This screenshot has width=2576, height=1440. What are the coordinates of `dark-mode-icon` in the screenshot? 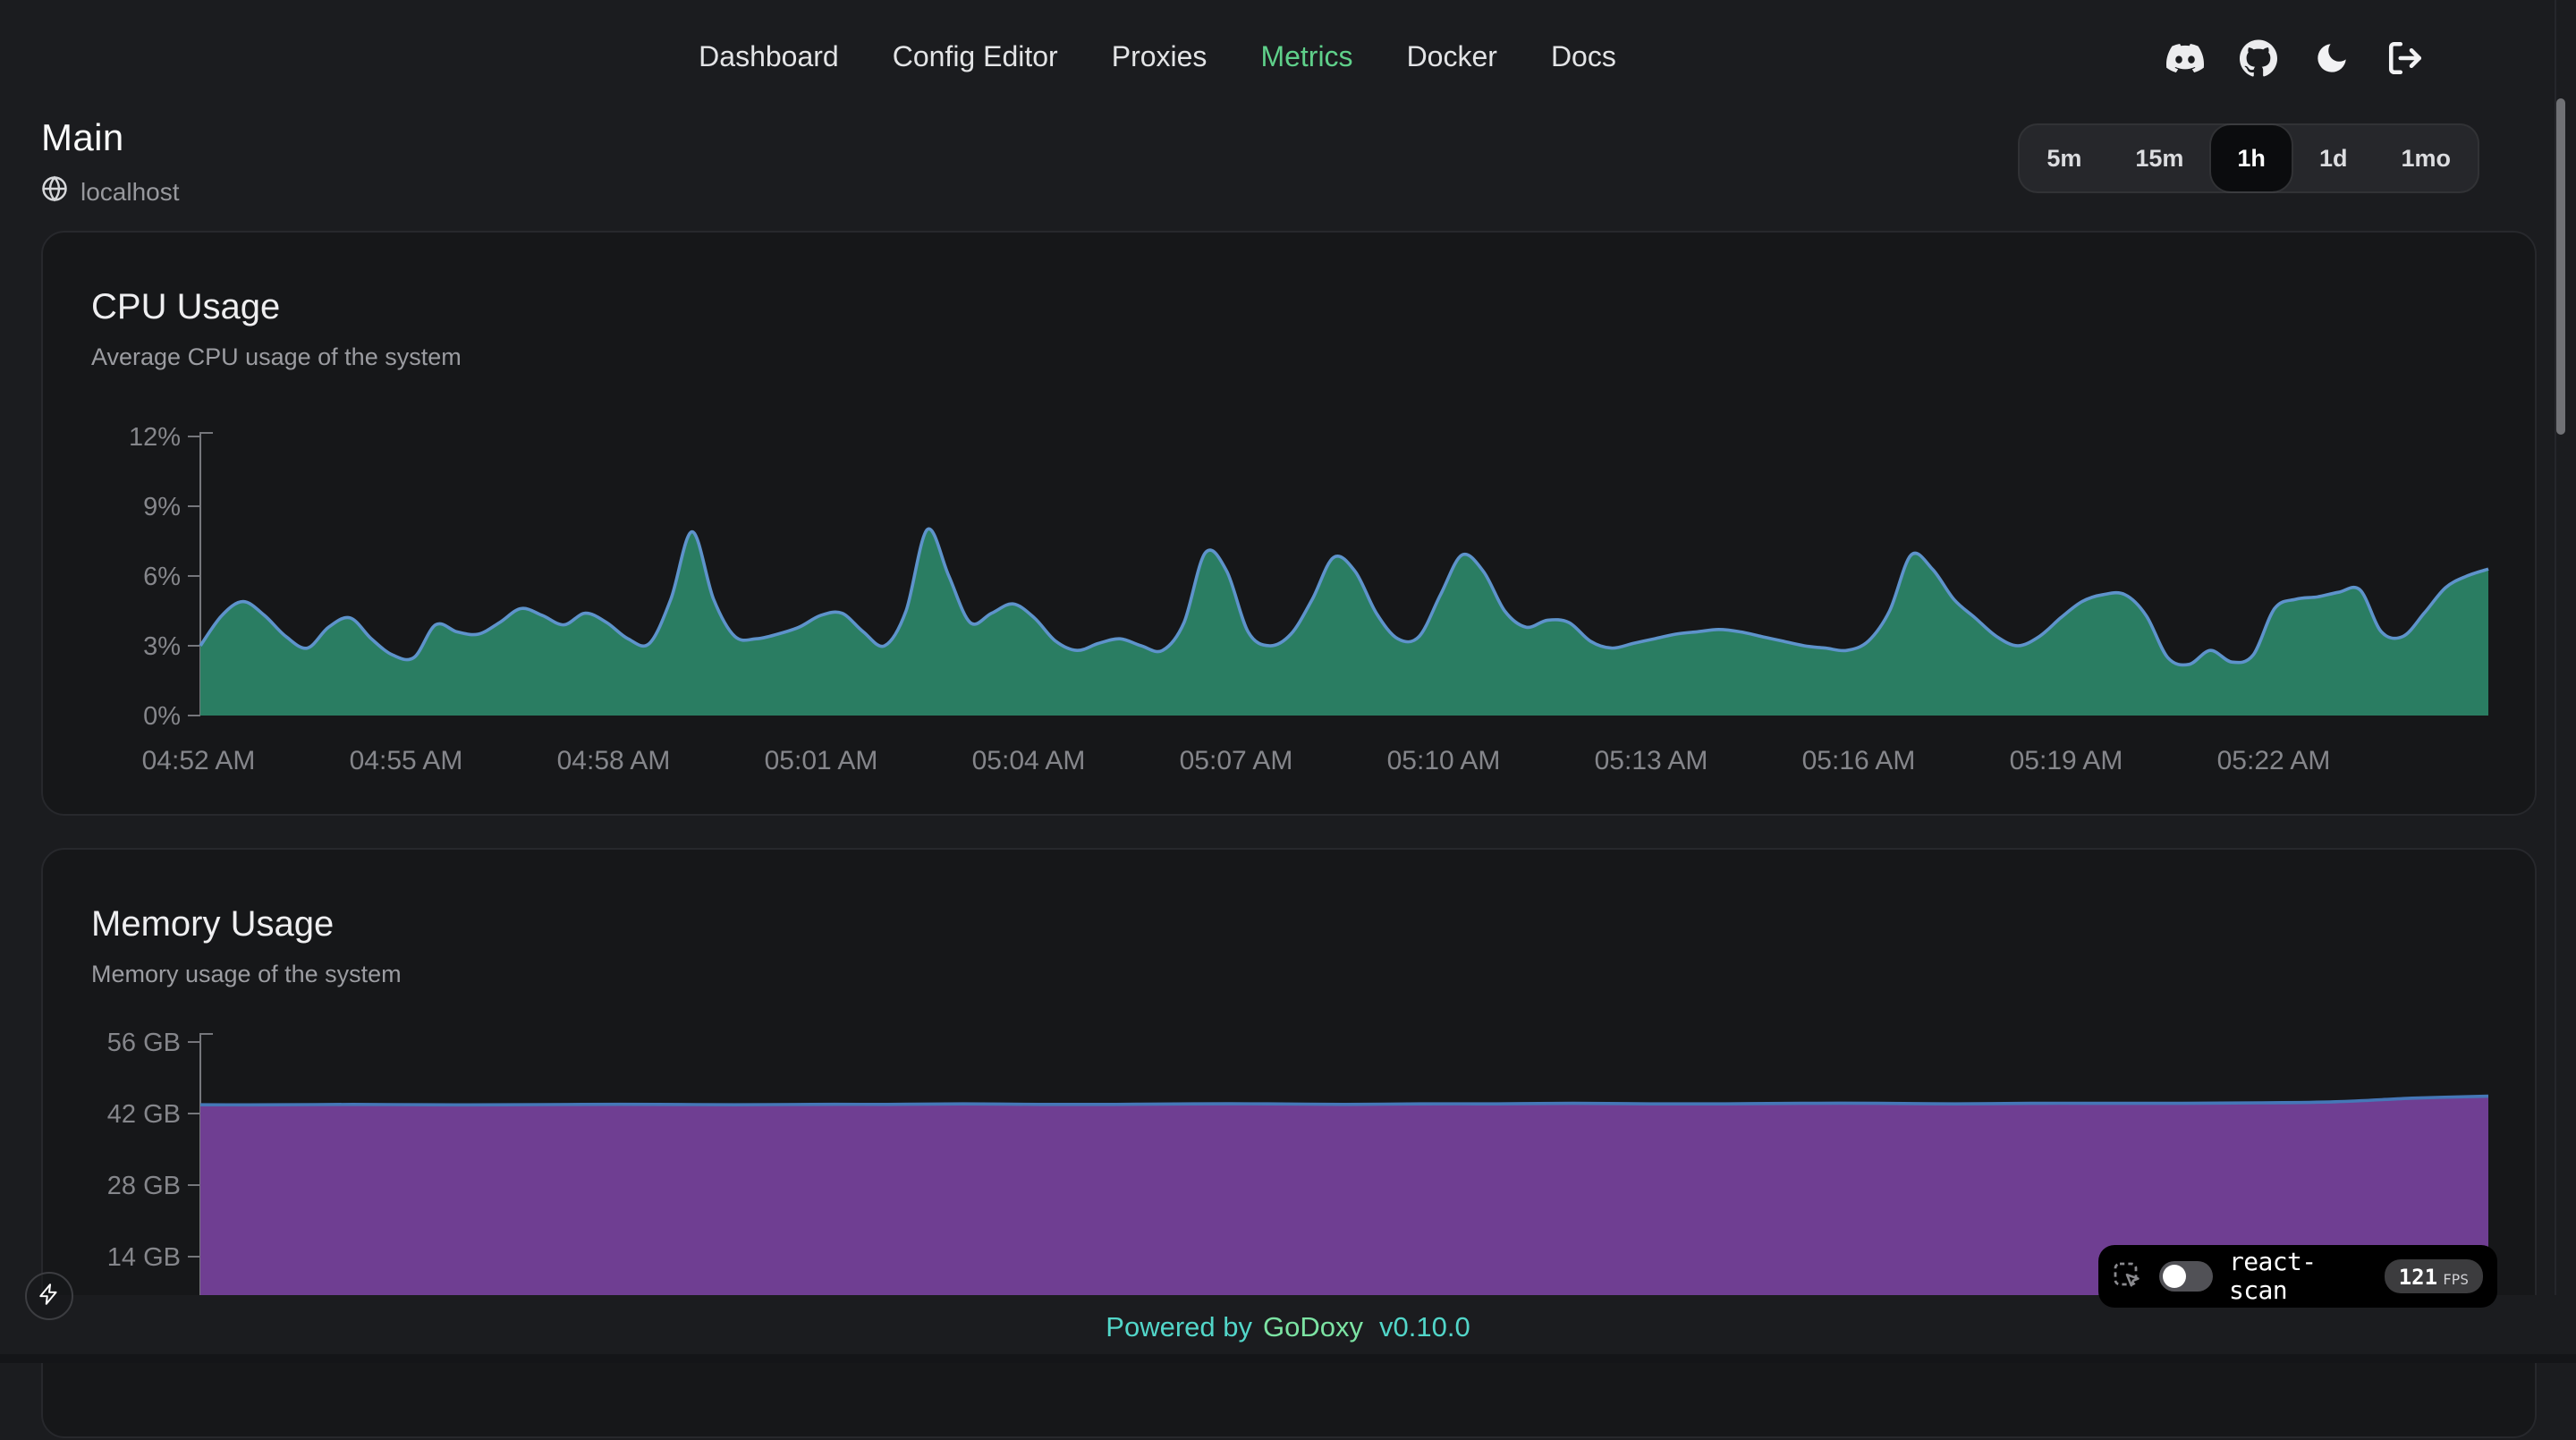 It's located at (2331, 58).